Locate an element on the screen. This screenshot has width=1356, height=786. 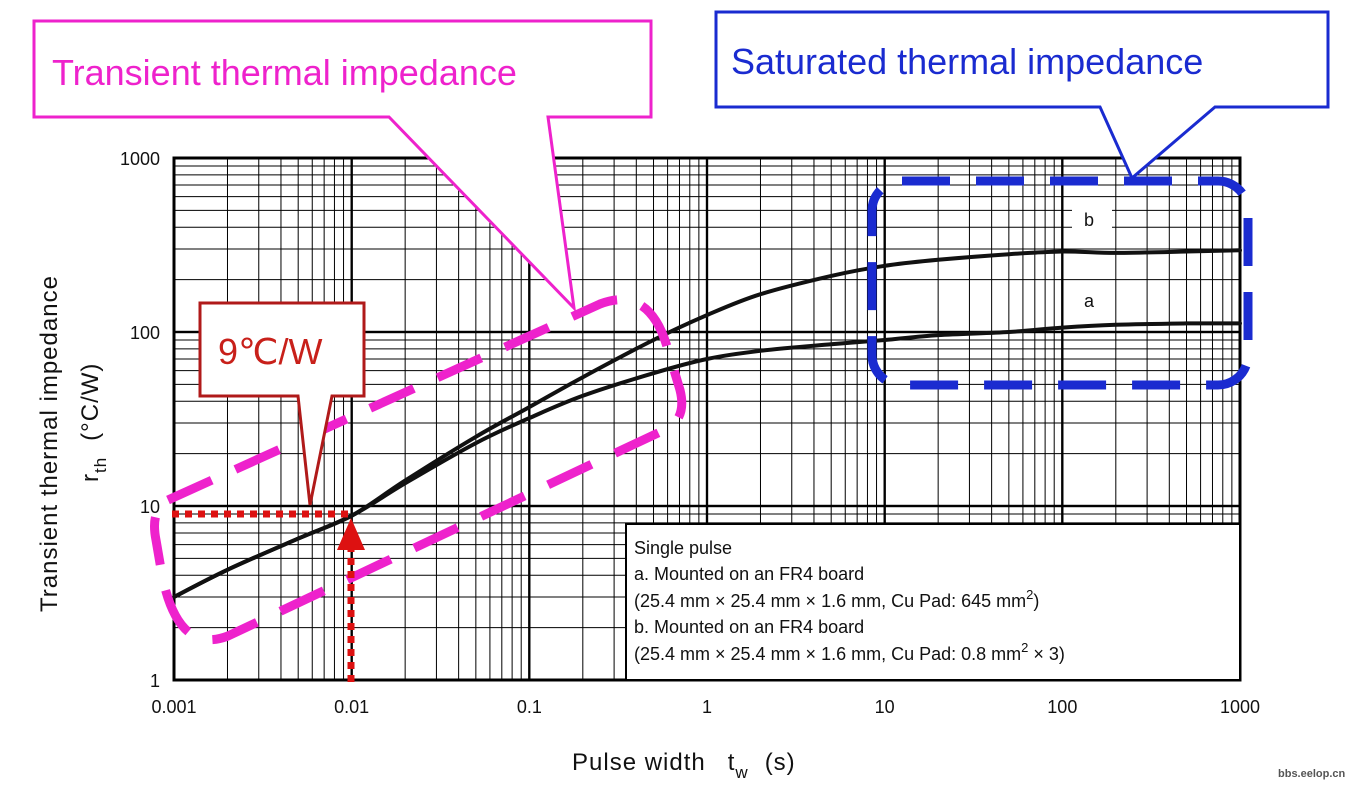
x-axis-subscript: w is located at coordinates (741, 772).